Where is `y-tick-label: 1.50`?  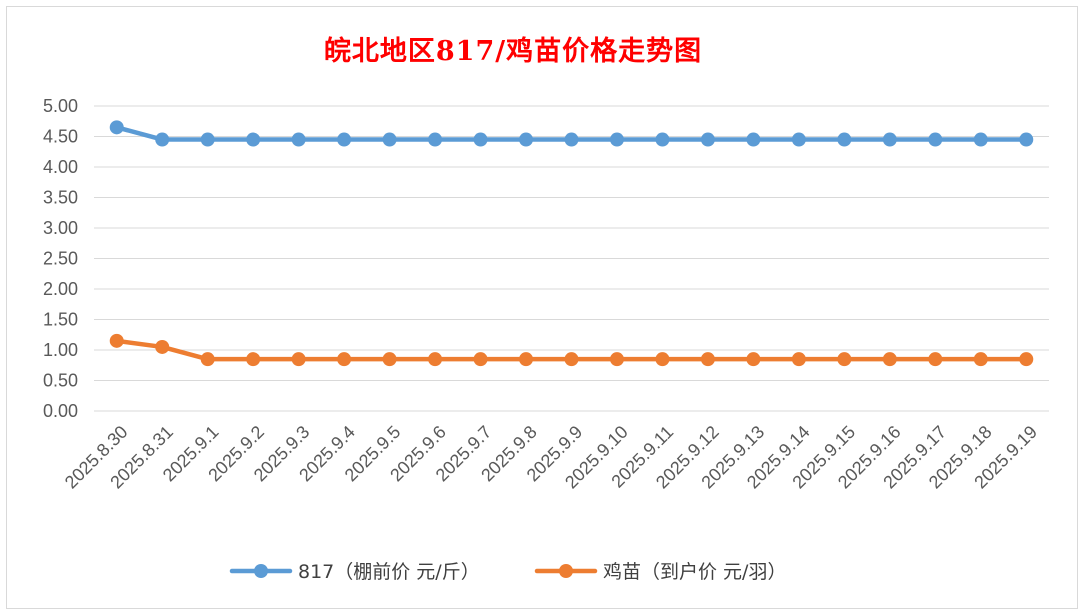 y-tick-label: 1.50 is located at coordinates (60, 320).